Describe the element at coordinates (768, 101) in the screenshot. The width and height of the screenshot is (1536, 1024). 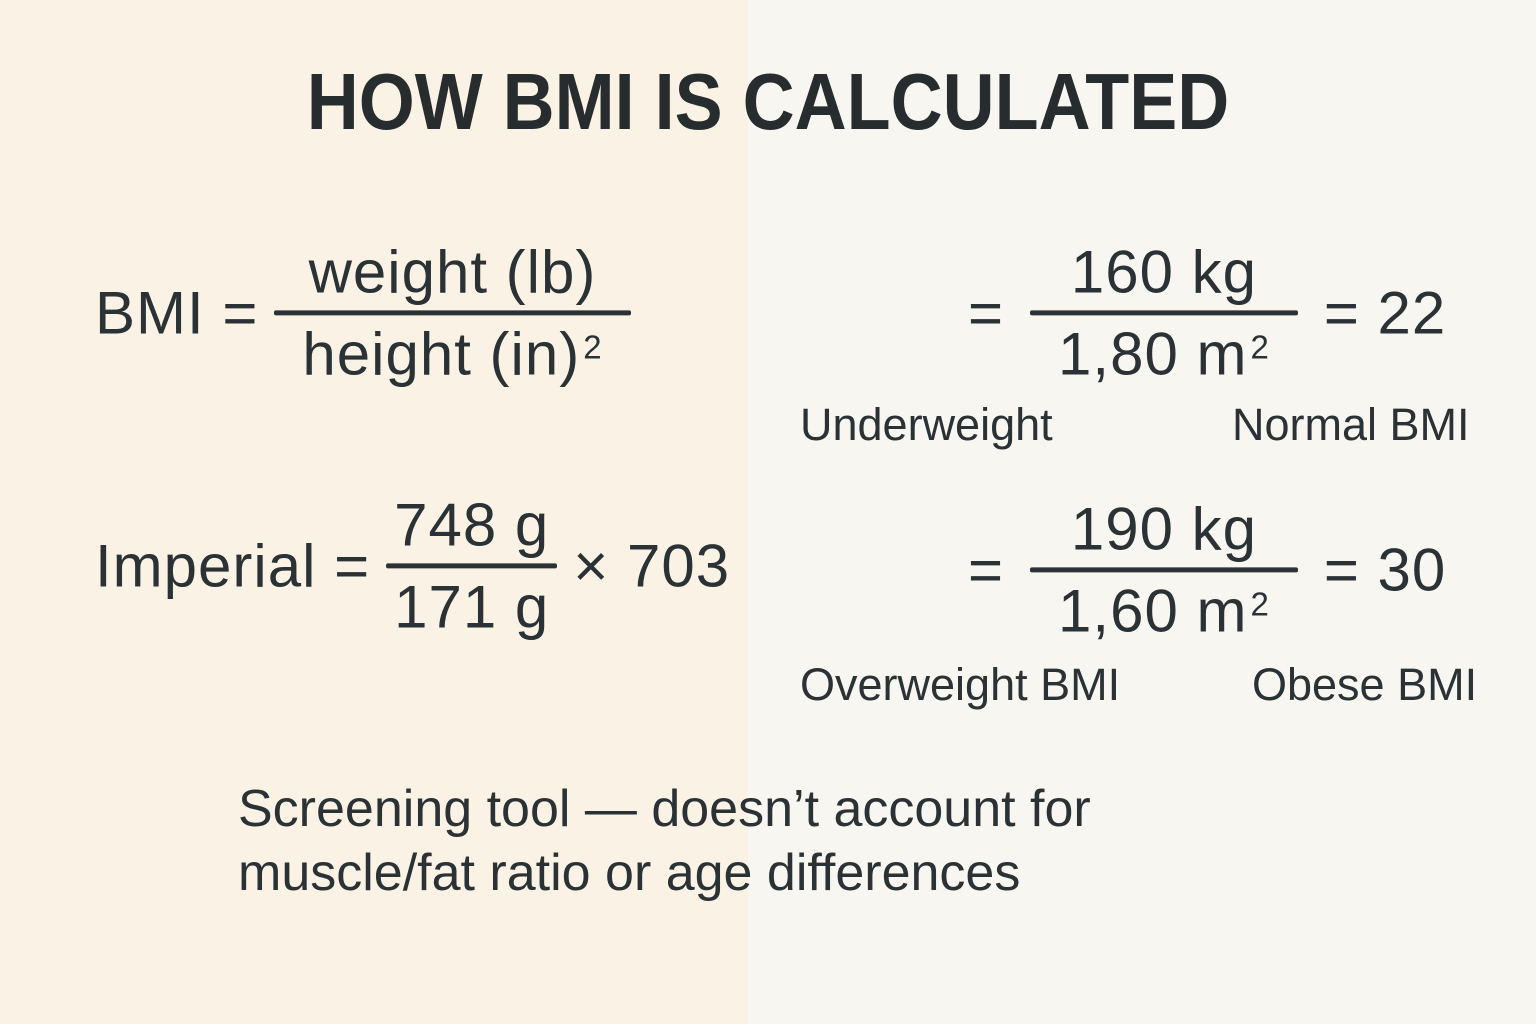
I see `page-title: HOW BMI IS CALCULATED` at that location.